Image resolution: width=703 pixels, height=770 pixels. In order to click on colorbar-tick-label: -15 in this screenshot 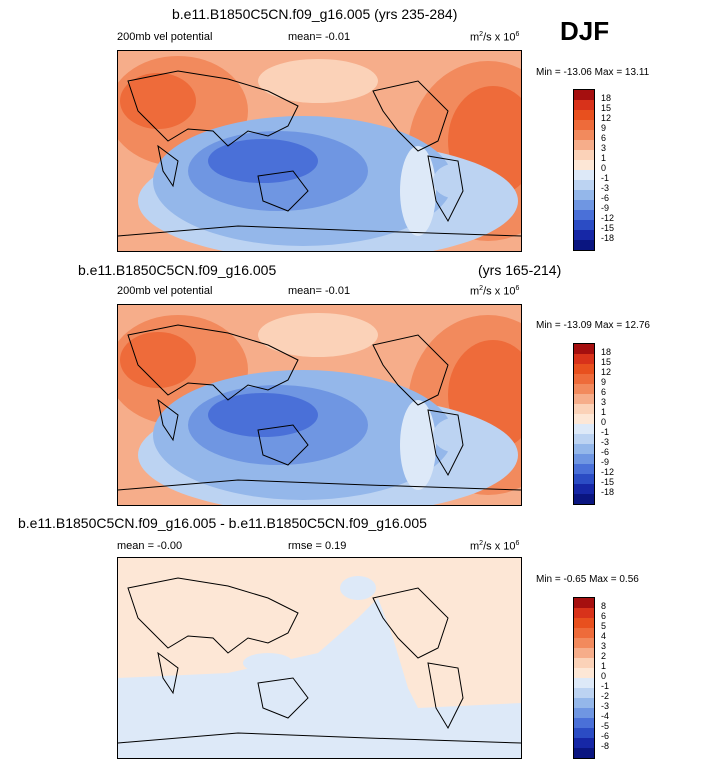, I will do `click(608, 482)`.